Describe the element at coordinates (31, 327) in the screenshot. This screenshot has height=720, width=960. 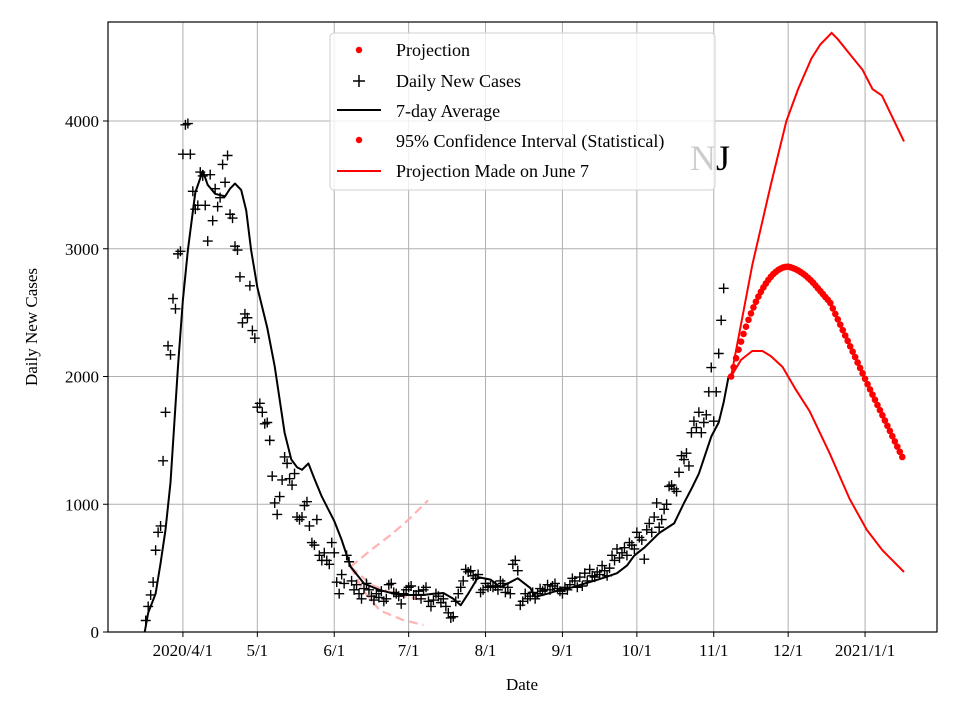
I see `y-axis-label: Daily New Cases` at that location.